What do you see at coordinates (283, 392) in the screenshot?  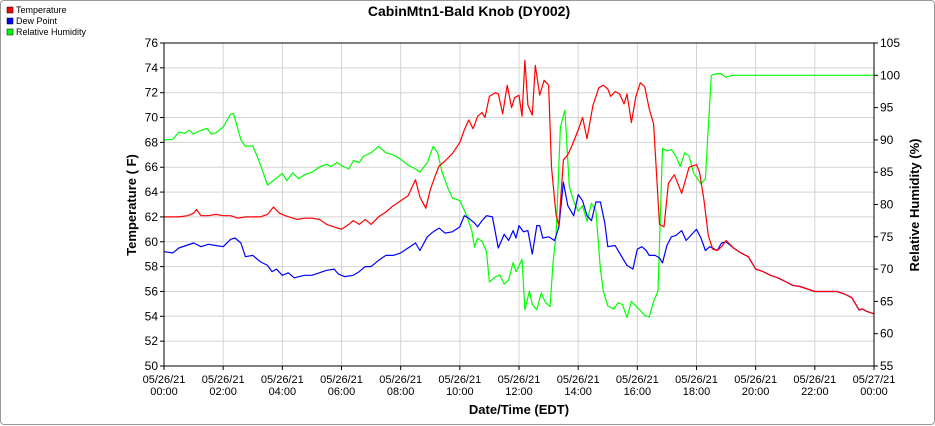 I see `x-tick-time: 04:00` at bounding box center [283, 392].